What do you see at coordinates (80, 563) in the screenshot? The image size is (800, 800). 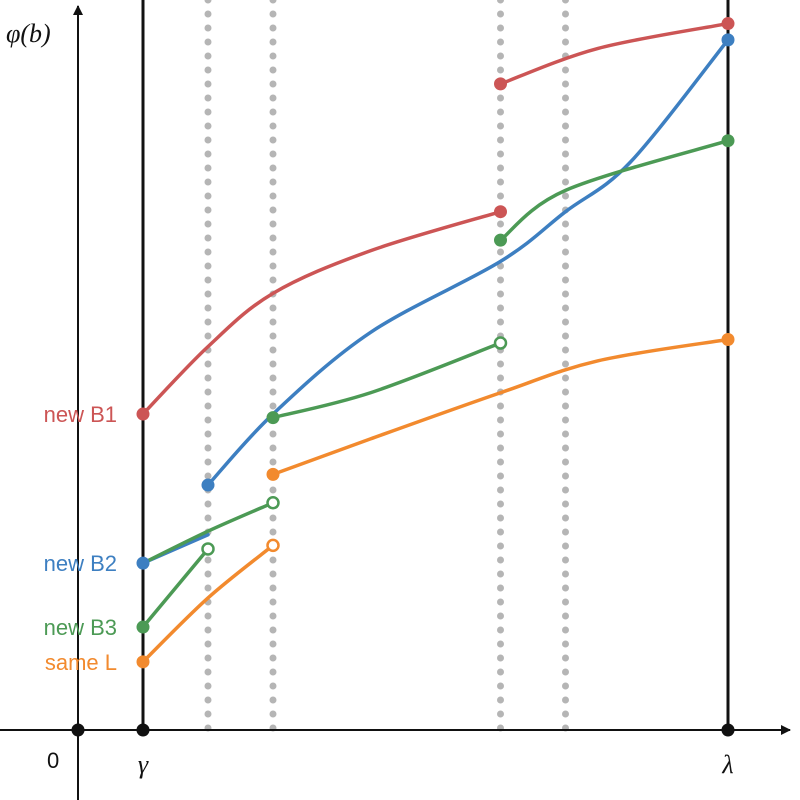 I see `series-label: new B2` at bounding box center [80, 563].